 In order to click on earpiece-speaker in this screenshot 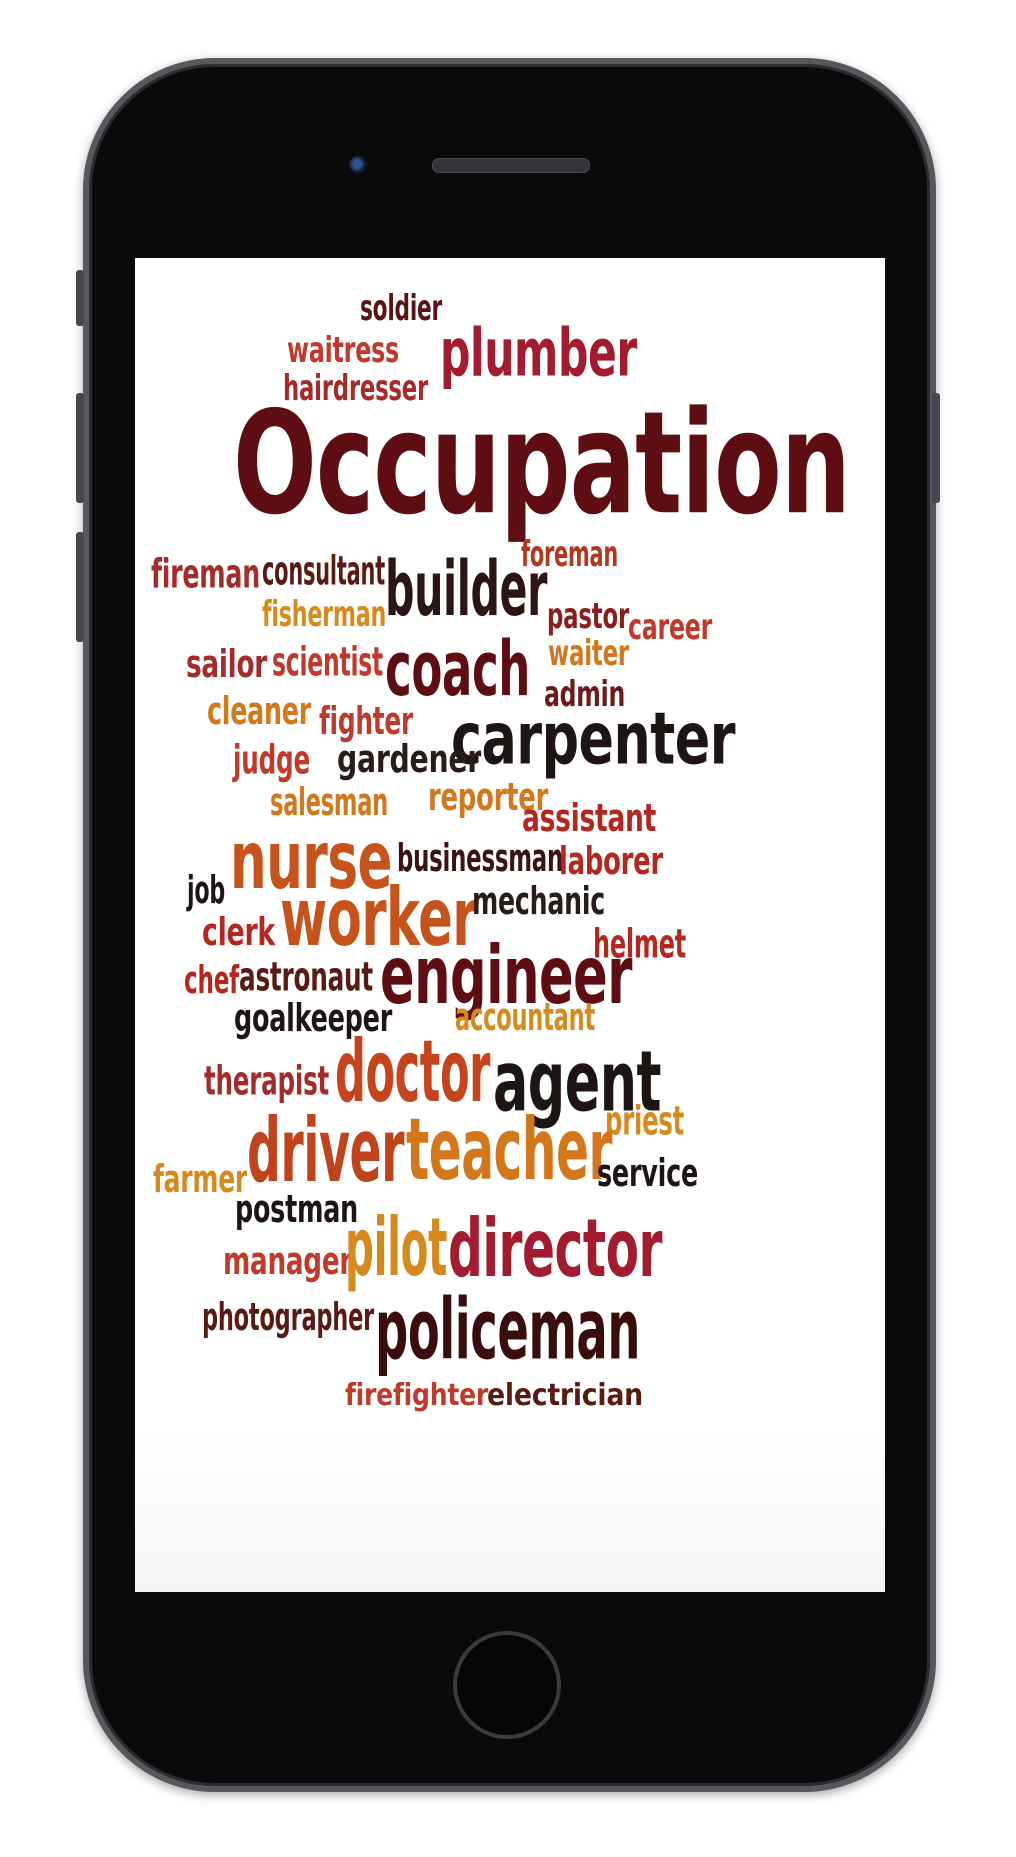, I will do `click(511, 165)`.